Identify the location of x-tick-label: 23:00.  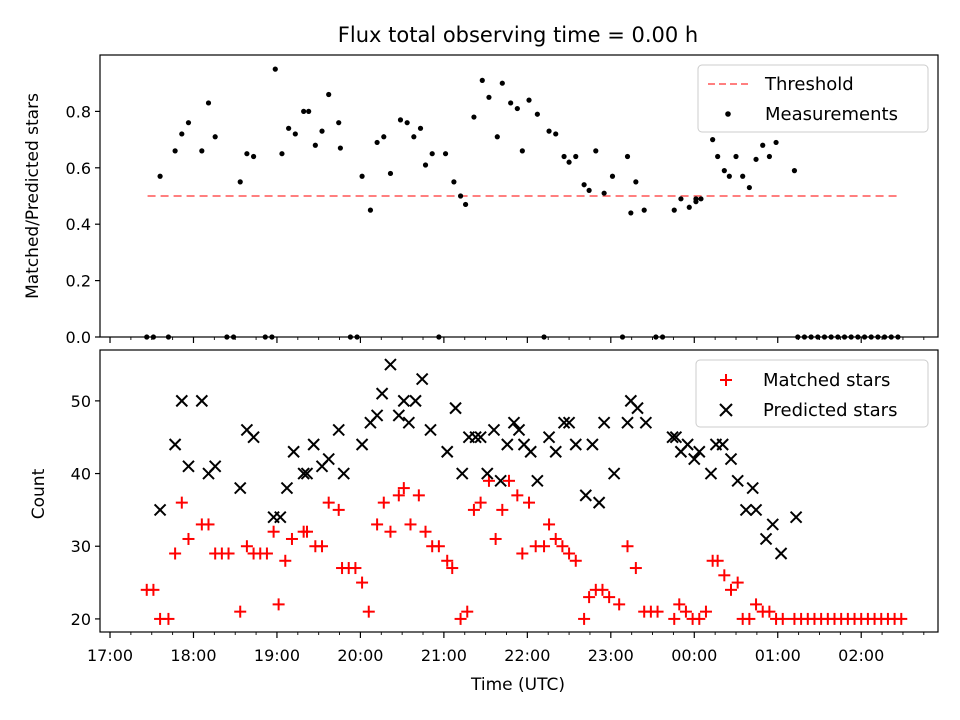
(611, 655).